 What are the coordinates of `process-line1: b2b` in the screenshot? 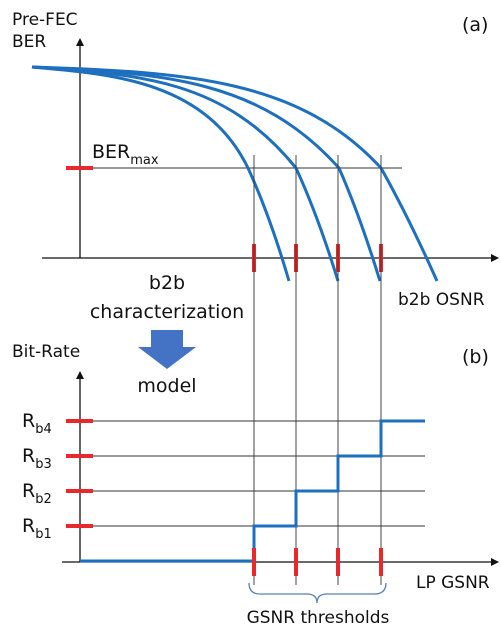 It's located at (167, 283).